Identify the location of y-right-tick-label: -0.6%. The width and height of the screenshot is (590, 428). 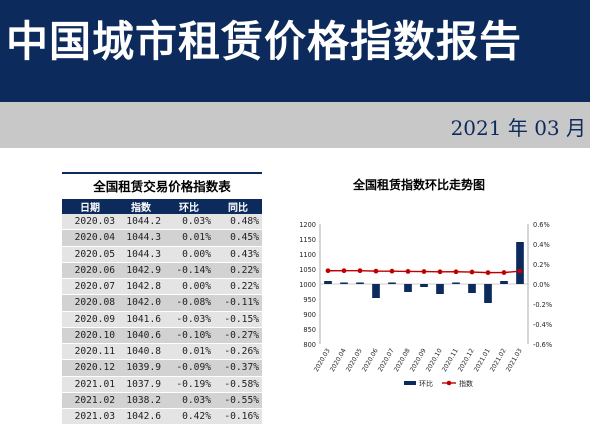
(542, 345).